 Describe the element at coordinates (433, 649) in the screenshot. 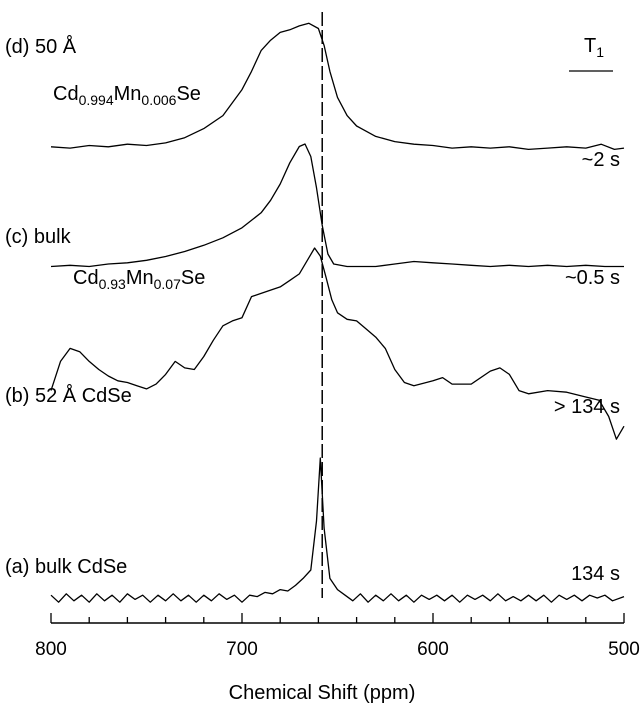

I see `x-tick-label: 600` at that location.